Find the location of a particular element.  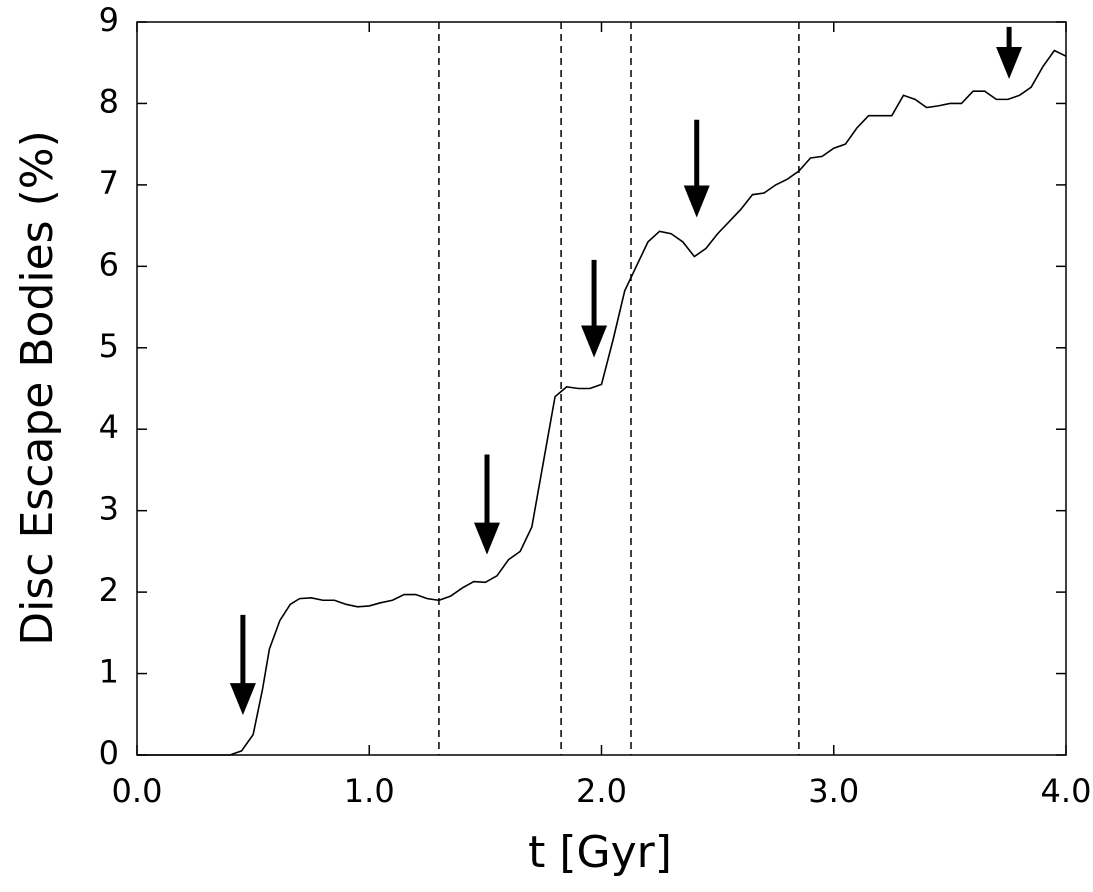

y-tick-label: 3 is located at coordinates (109, 509).